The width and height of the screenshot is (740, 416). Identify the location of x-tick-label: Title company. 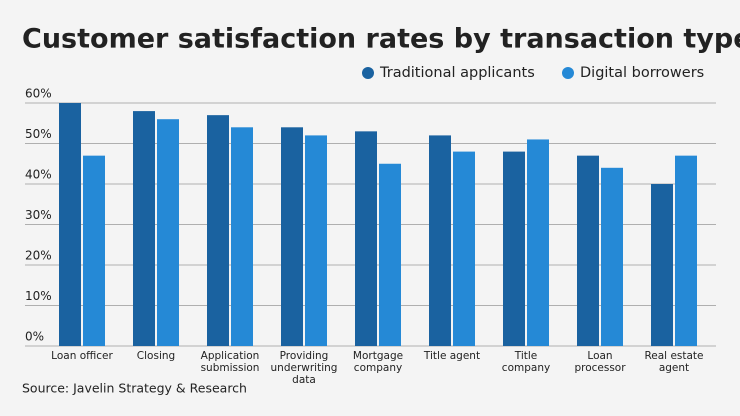
(526, 362).